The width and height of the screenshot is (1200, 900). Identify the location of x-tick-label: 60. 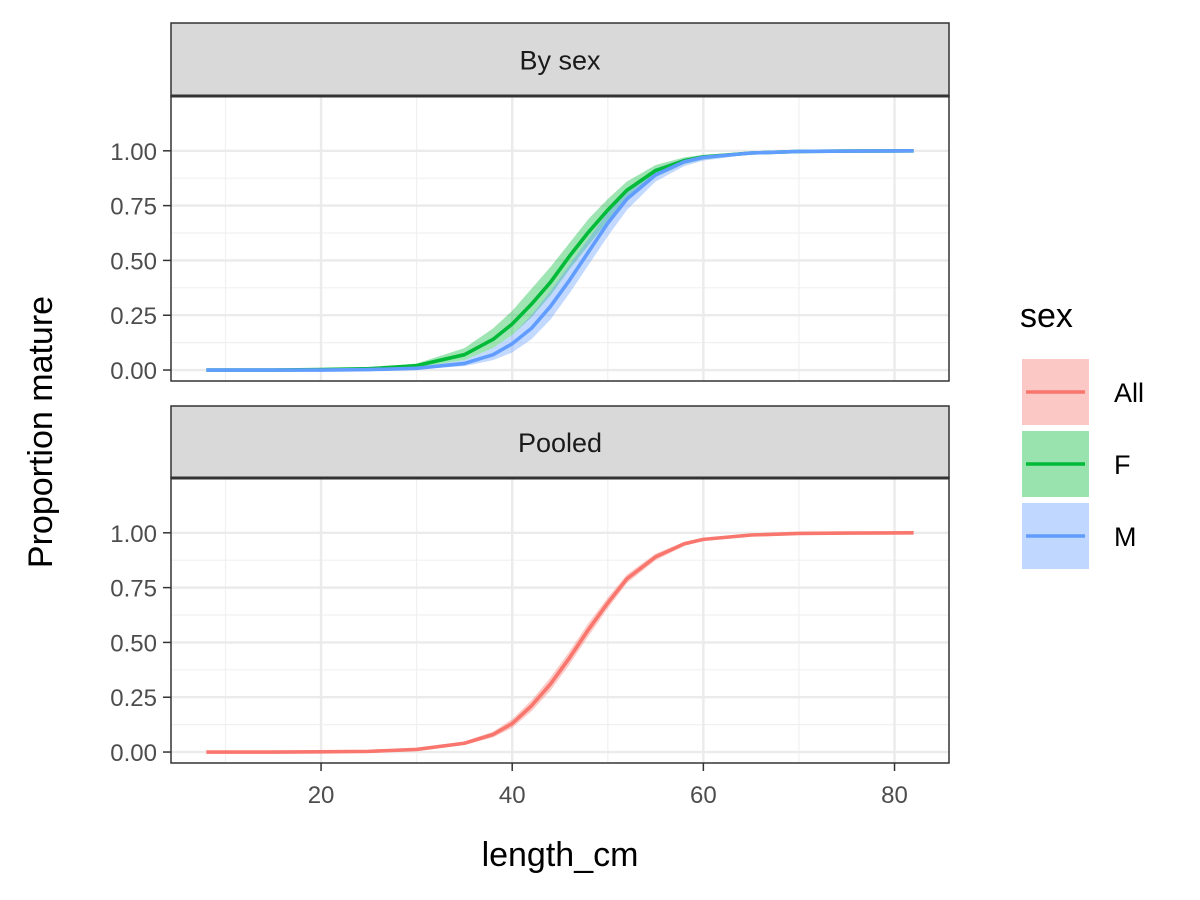
(703, 795).